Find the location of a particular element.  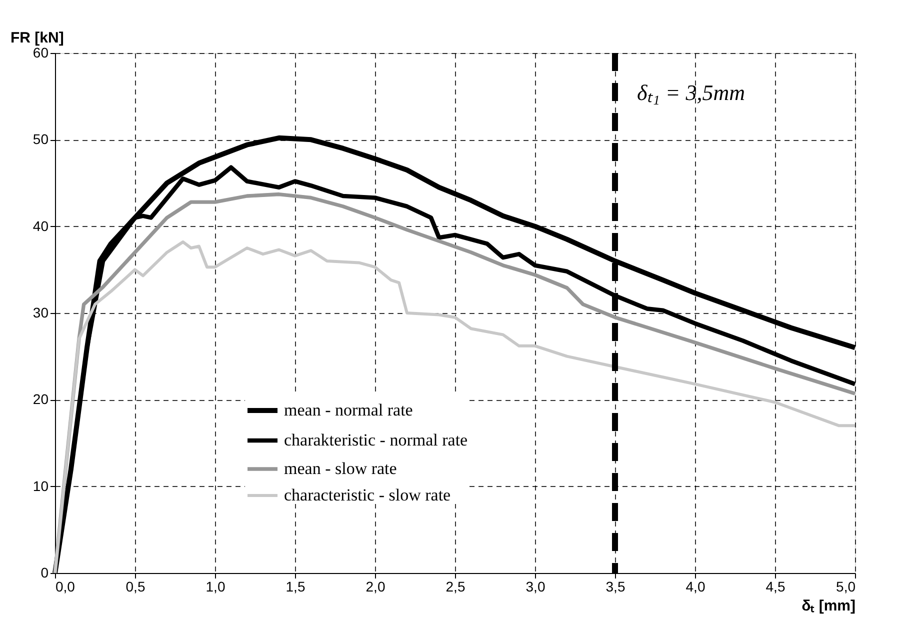

x-tick-label: 0,0 is located at coordinates (66, 586).